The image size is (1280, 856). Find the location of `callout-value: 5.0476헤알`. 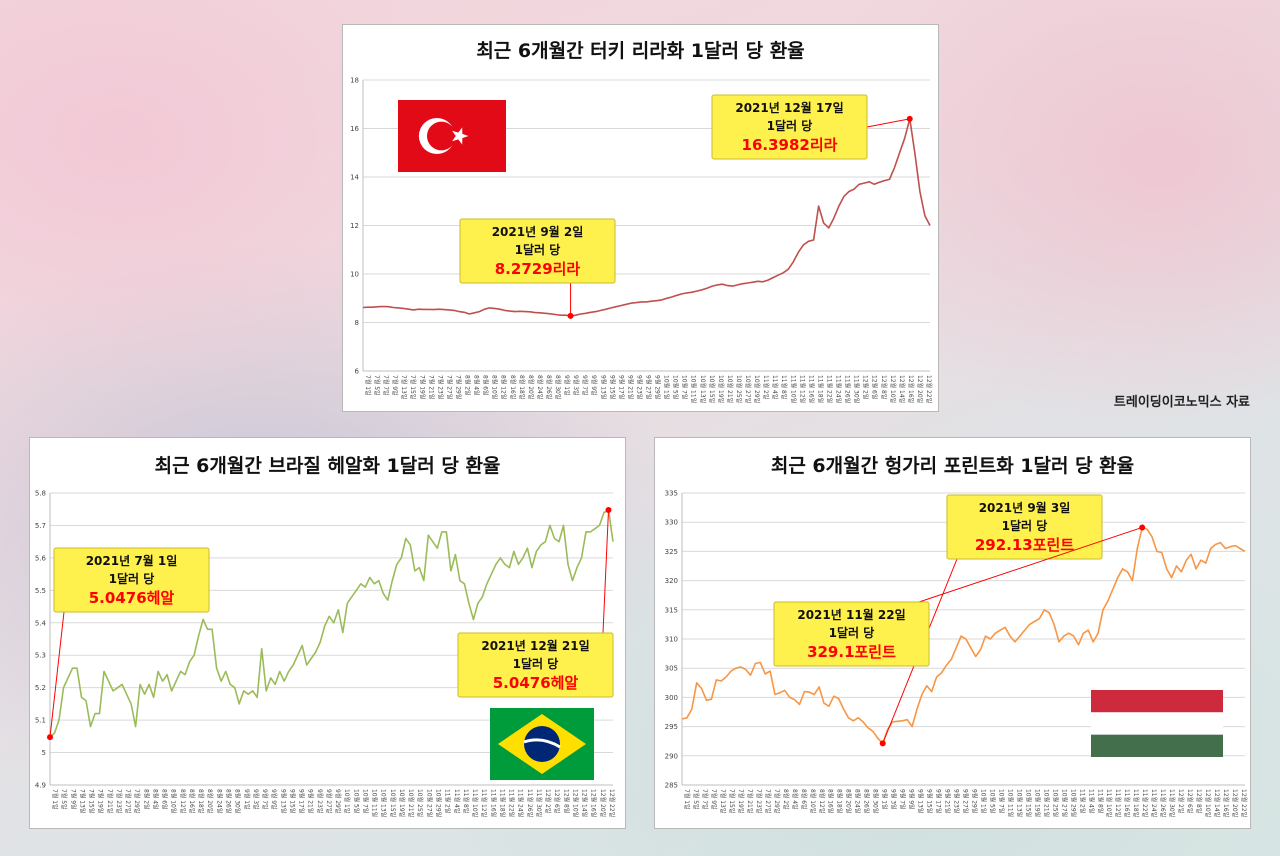

callout-value: 5.0476헤알 is located at coordinates (132, 598).